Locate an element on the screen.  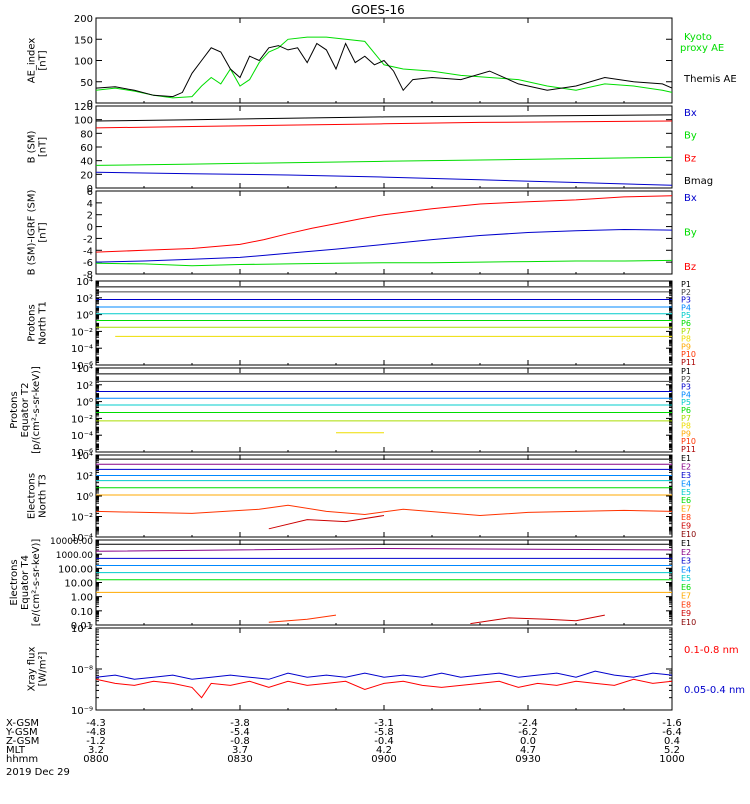
y-tick-label: 10⁴ is located at coordinates (84, 456).